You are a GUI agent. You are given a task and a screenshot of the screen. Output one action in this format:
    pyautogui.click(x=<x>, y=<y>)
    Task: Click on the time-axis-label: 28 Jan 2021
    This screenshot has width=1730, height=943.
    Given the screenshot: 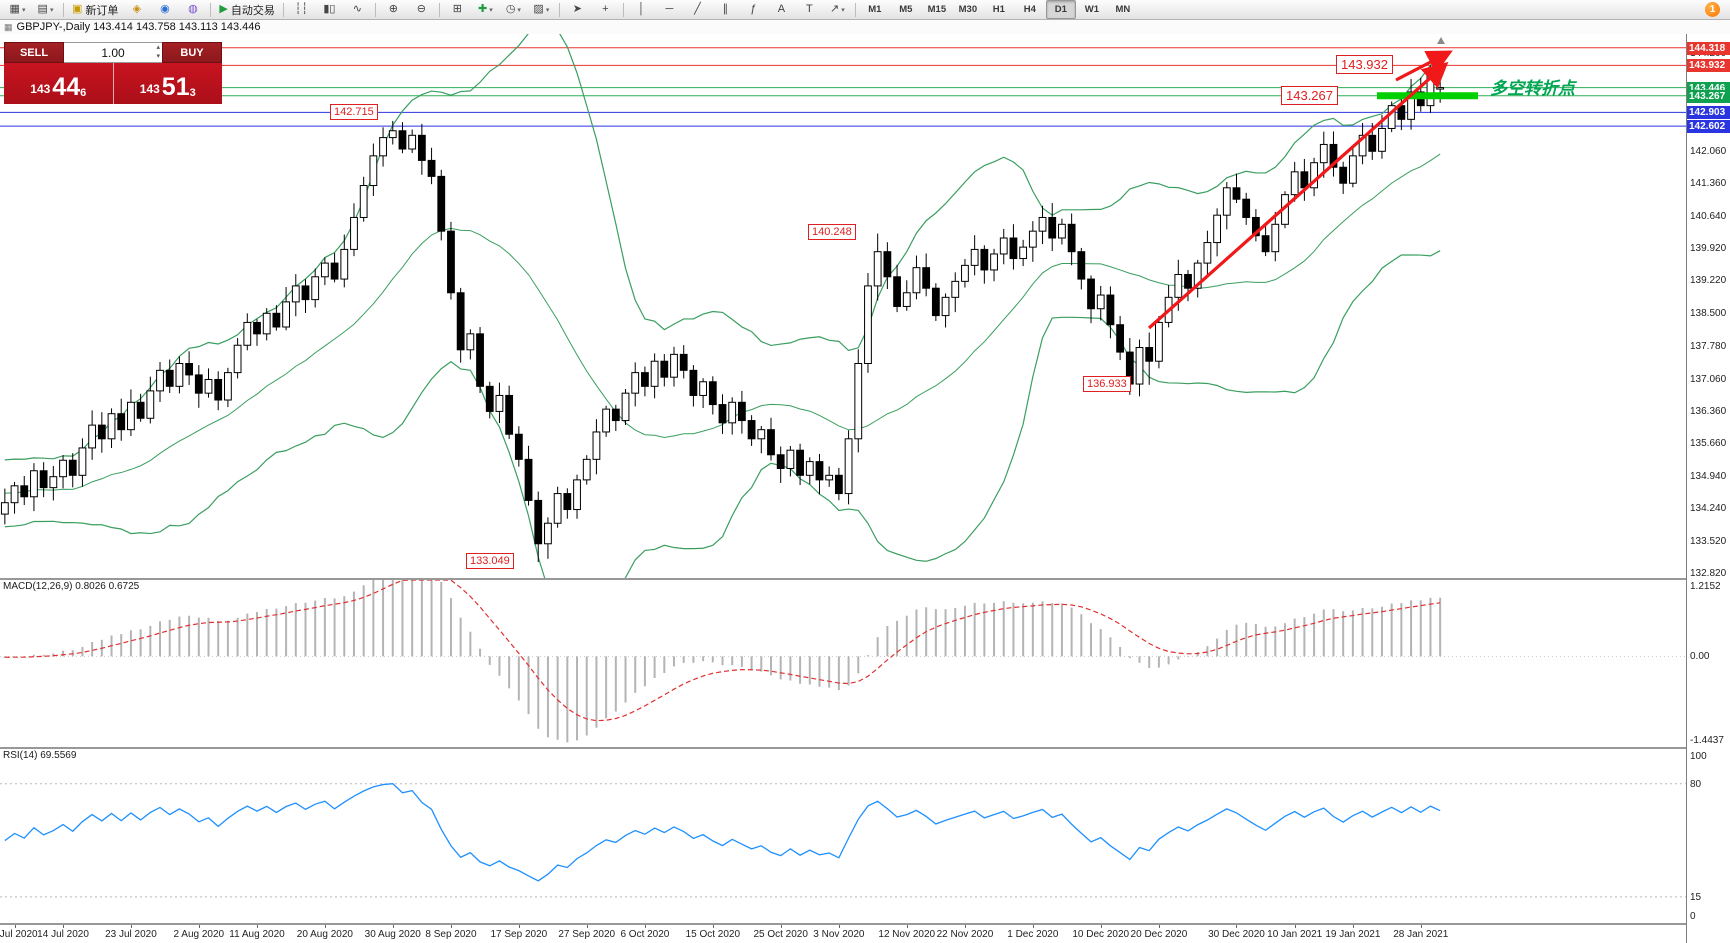 What is the action you would take?
    pyautogui.click(x=1421, y=934)
    